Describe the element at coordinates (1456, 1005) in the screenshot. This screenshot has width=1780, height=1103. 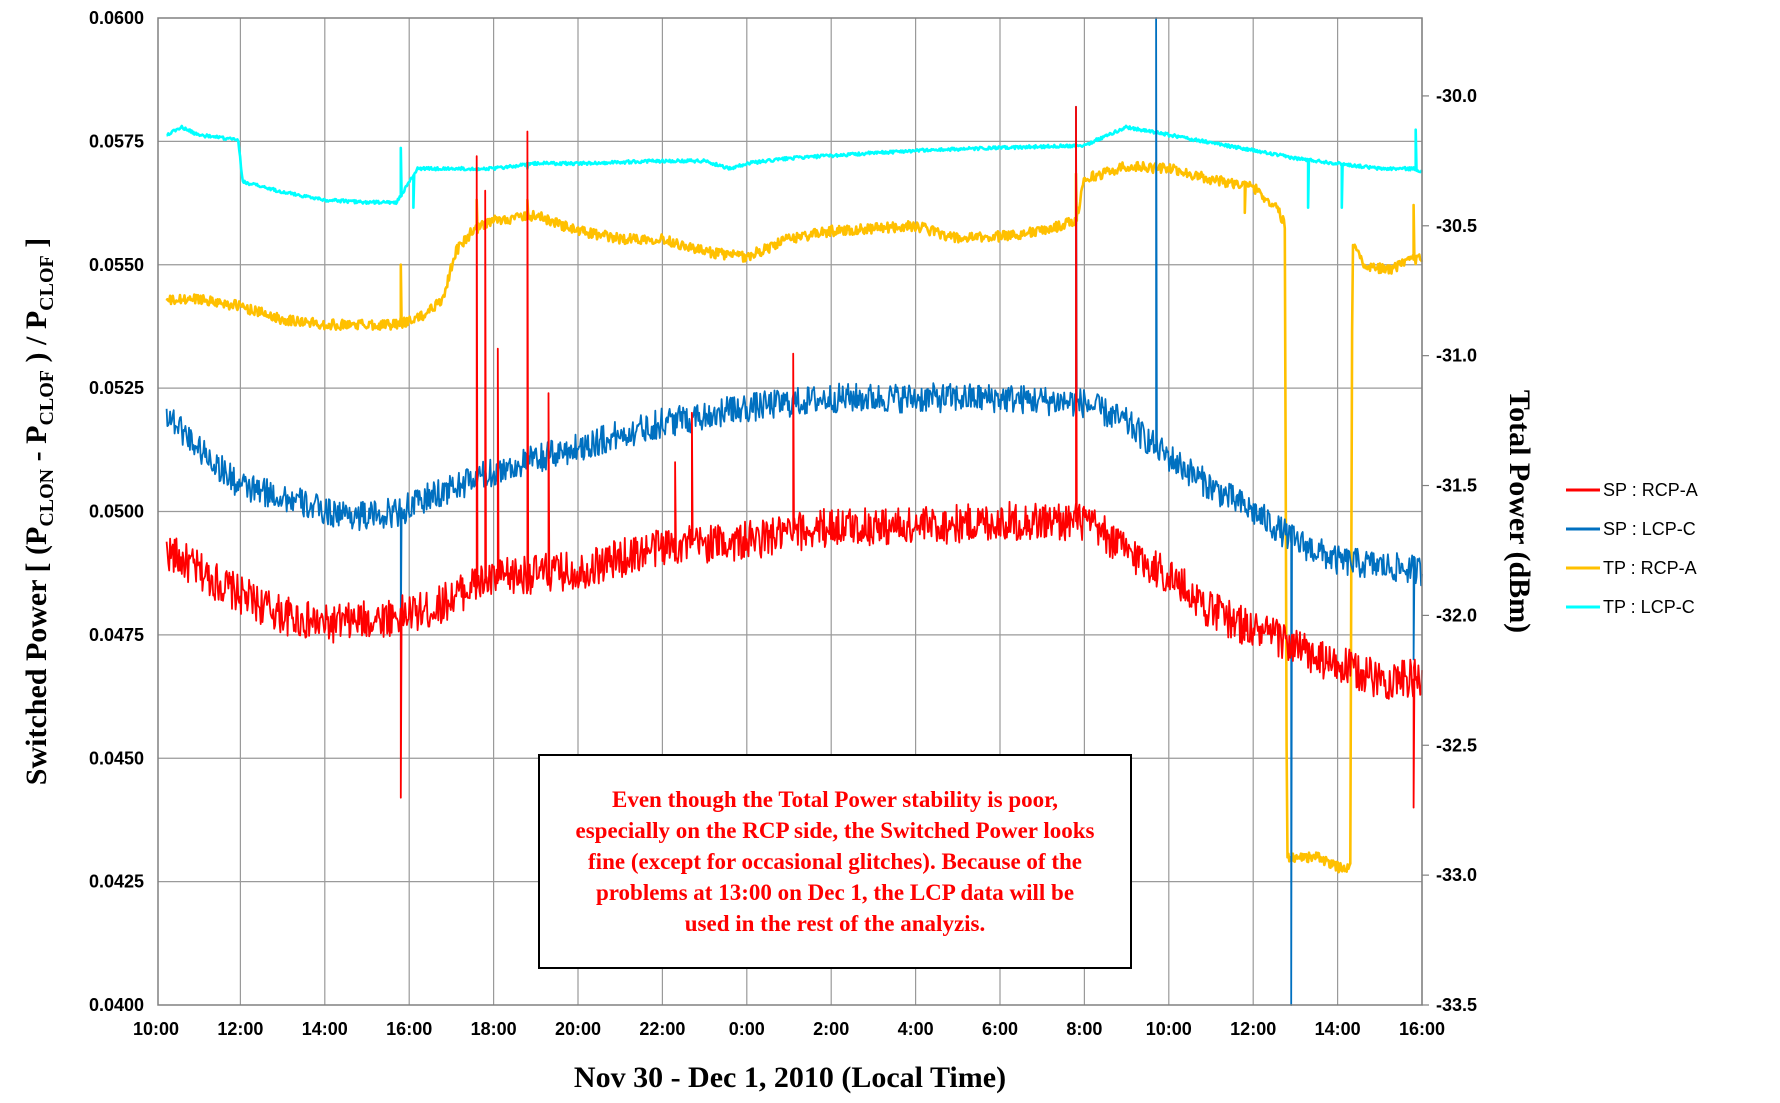
I see `y-right-tick-label: -33.5` at that location.